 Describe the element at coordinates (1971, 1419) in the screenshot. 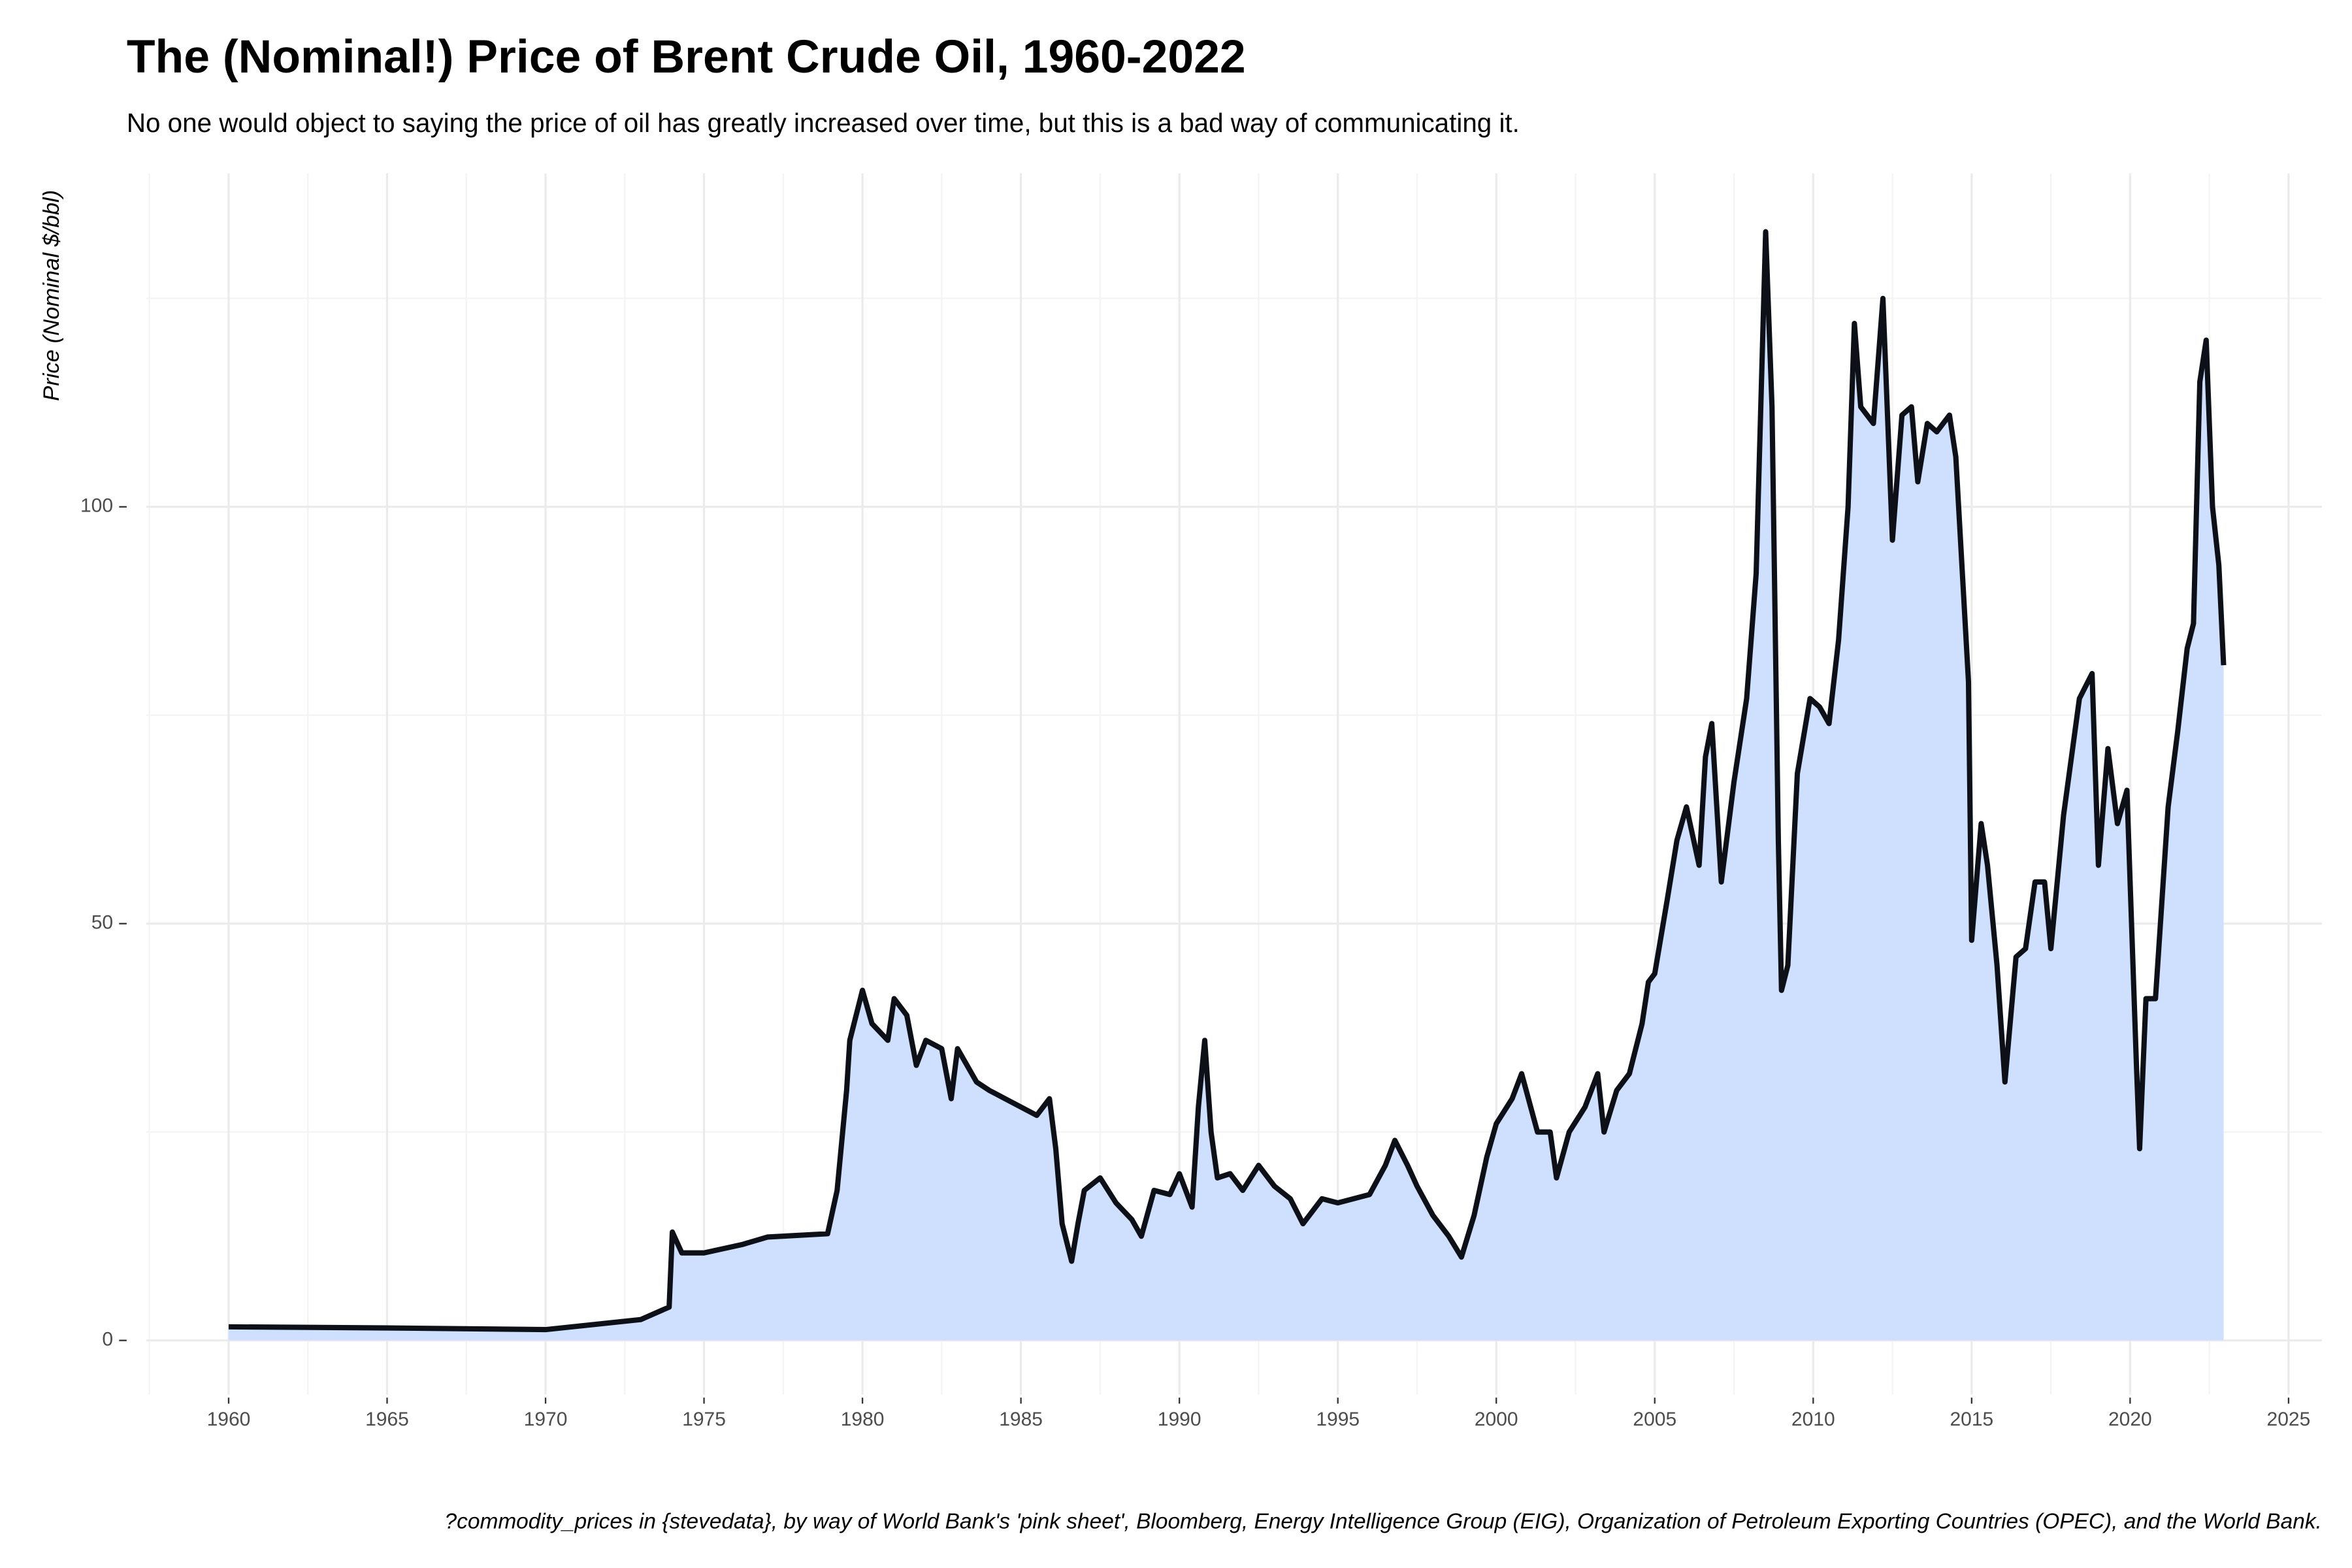

I see `x-tick-label: 2015` at that location.